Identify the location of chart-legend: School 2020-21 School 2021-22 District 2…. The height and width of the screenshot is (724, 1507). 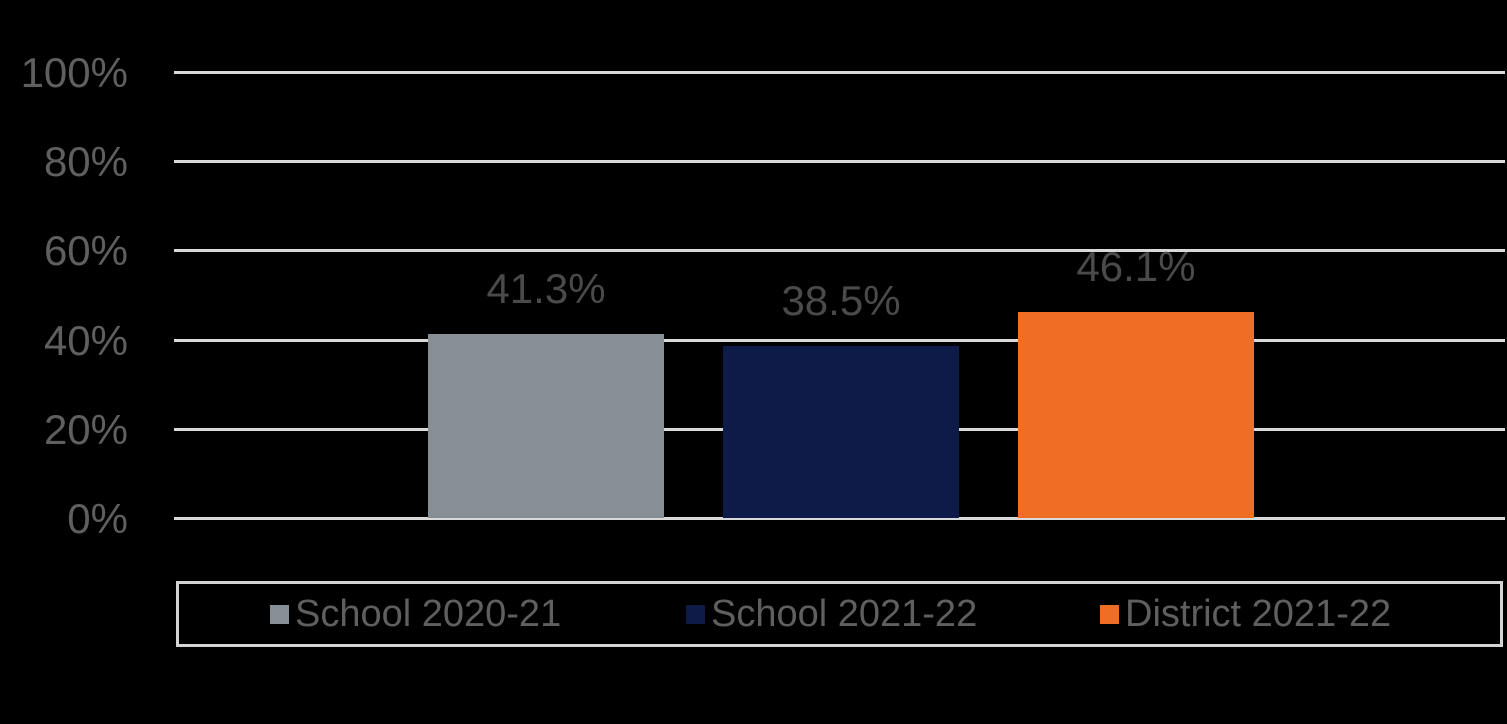
(839, 614).